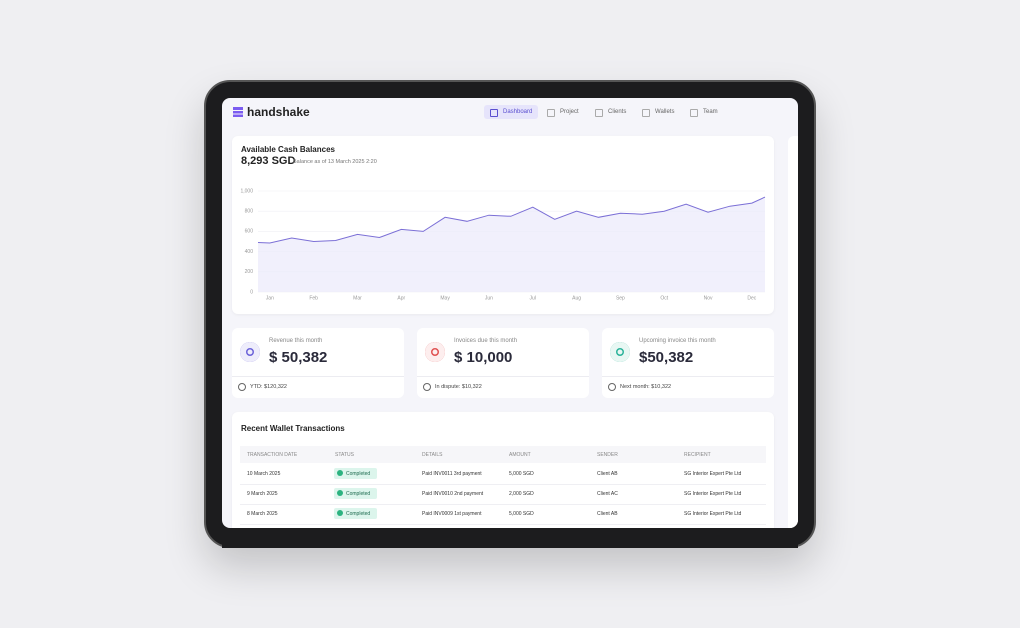  I want to click on column-header: TRANSACTION DATE, so click(272, 455).